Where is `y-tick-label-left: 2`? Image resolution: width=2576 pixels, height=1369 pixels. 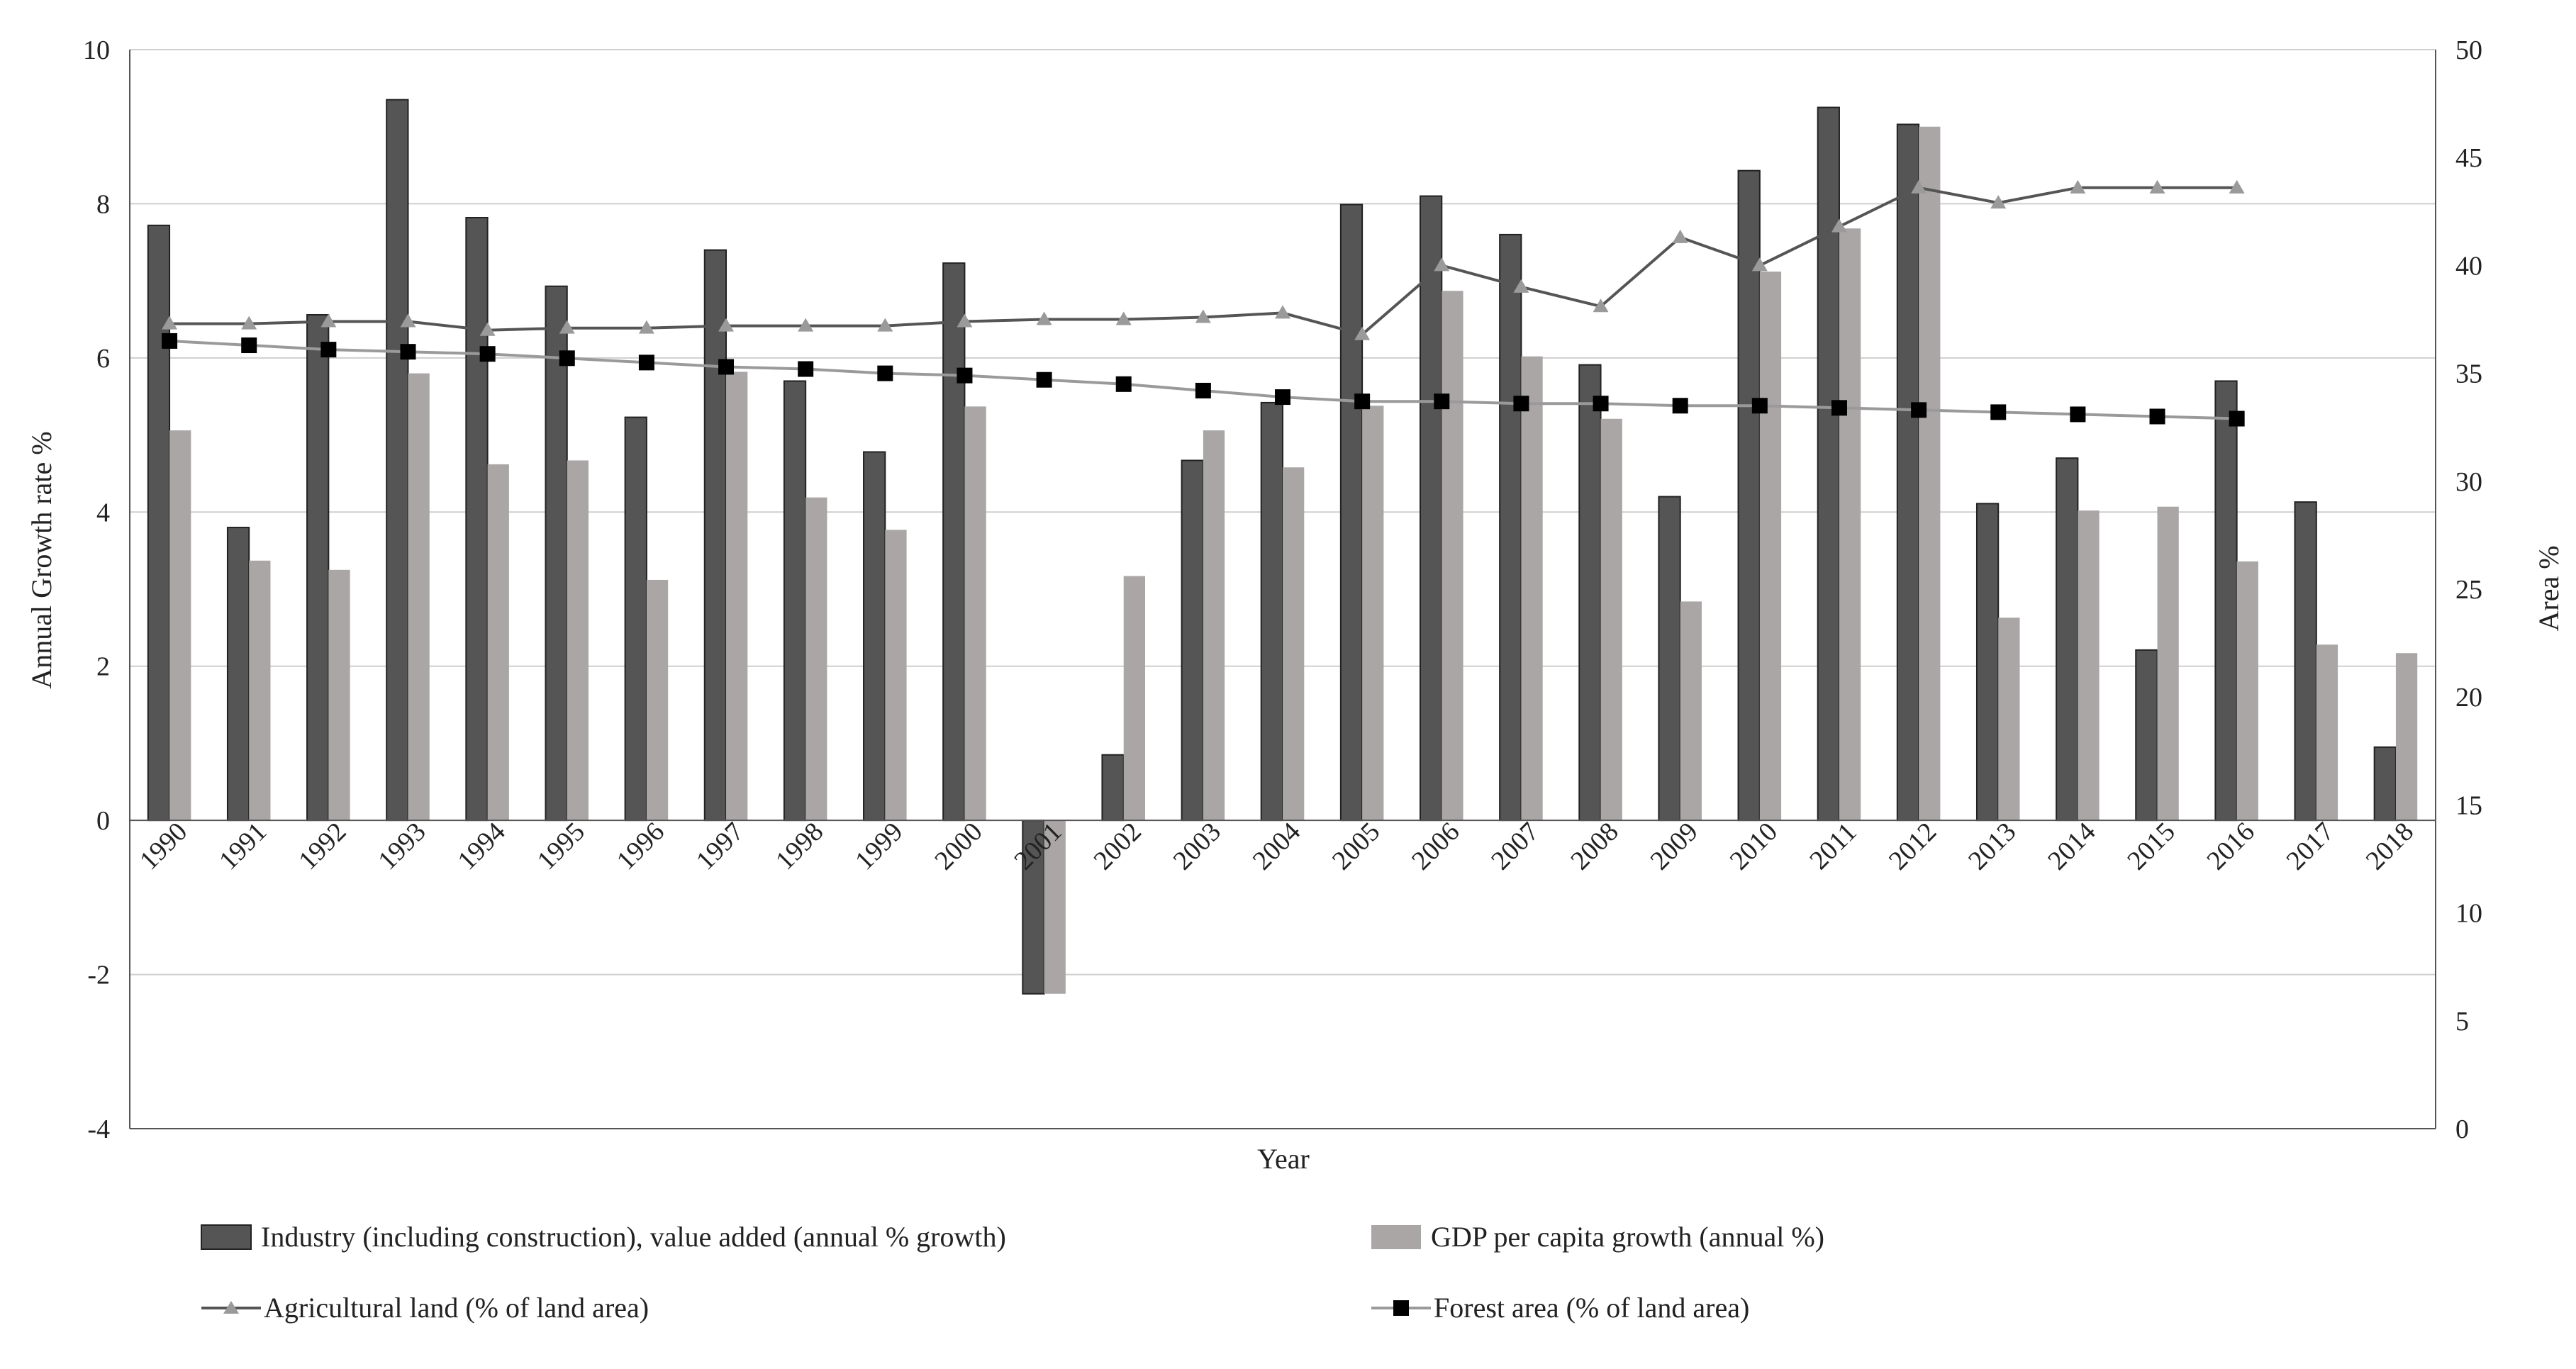 y-tick-label-left: 2 is located at coordinates (103, 667).